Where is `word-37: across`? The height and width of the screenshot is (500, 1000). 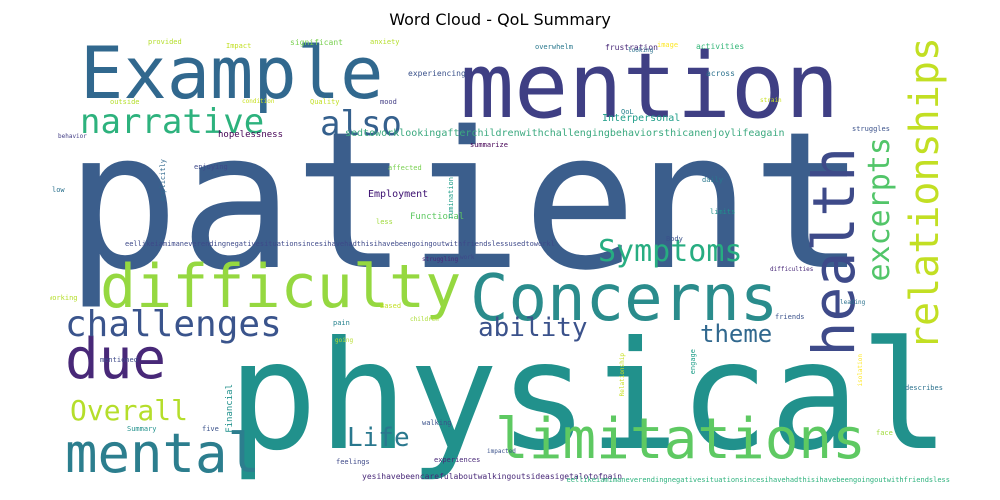
word-37: across is located at coordinates (720, 73).